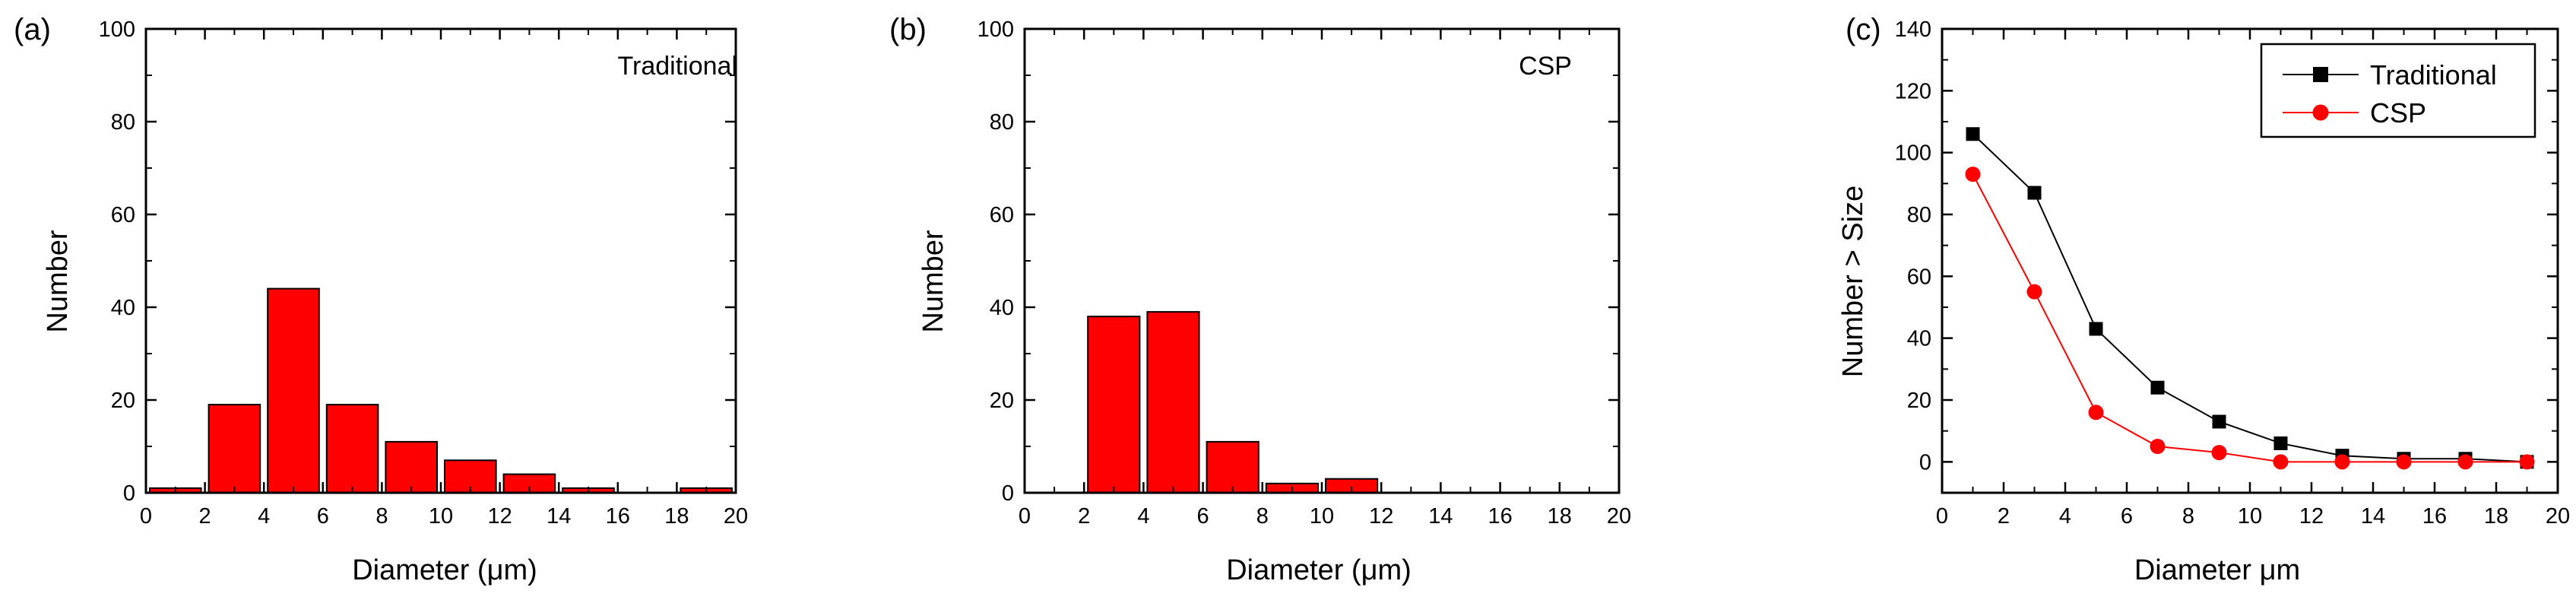 Image resolution: width=2576 pixels, height=600 pixels. I want to click on y-tick-label: 140, so click(1913, 29).